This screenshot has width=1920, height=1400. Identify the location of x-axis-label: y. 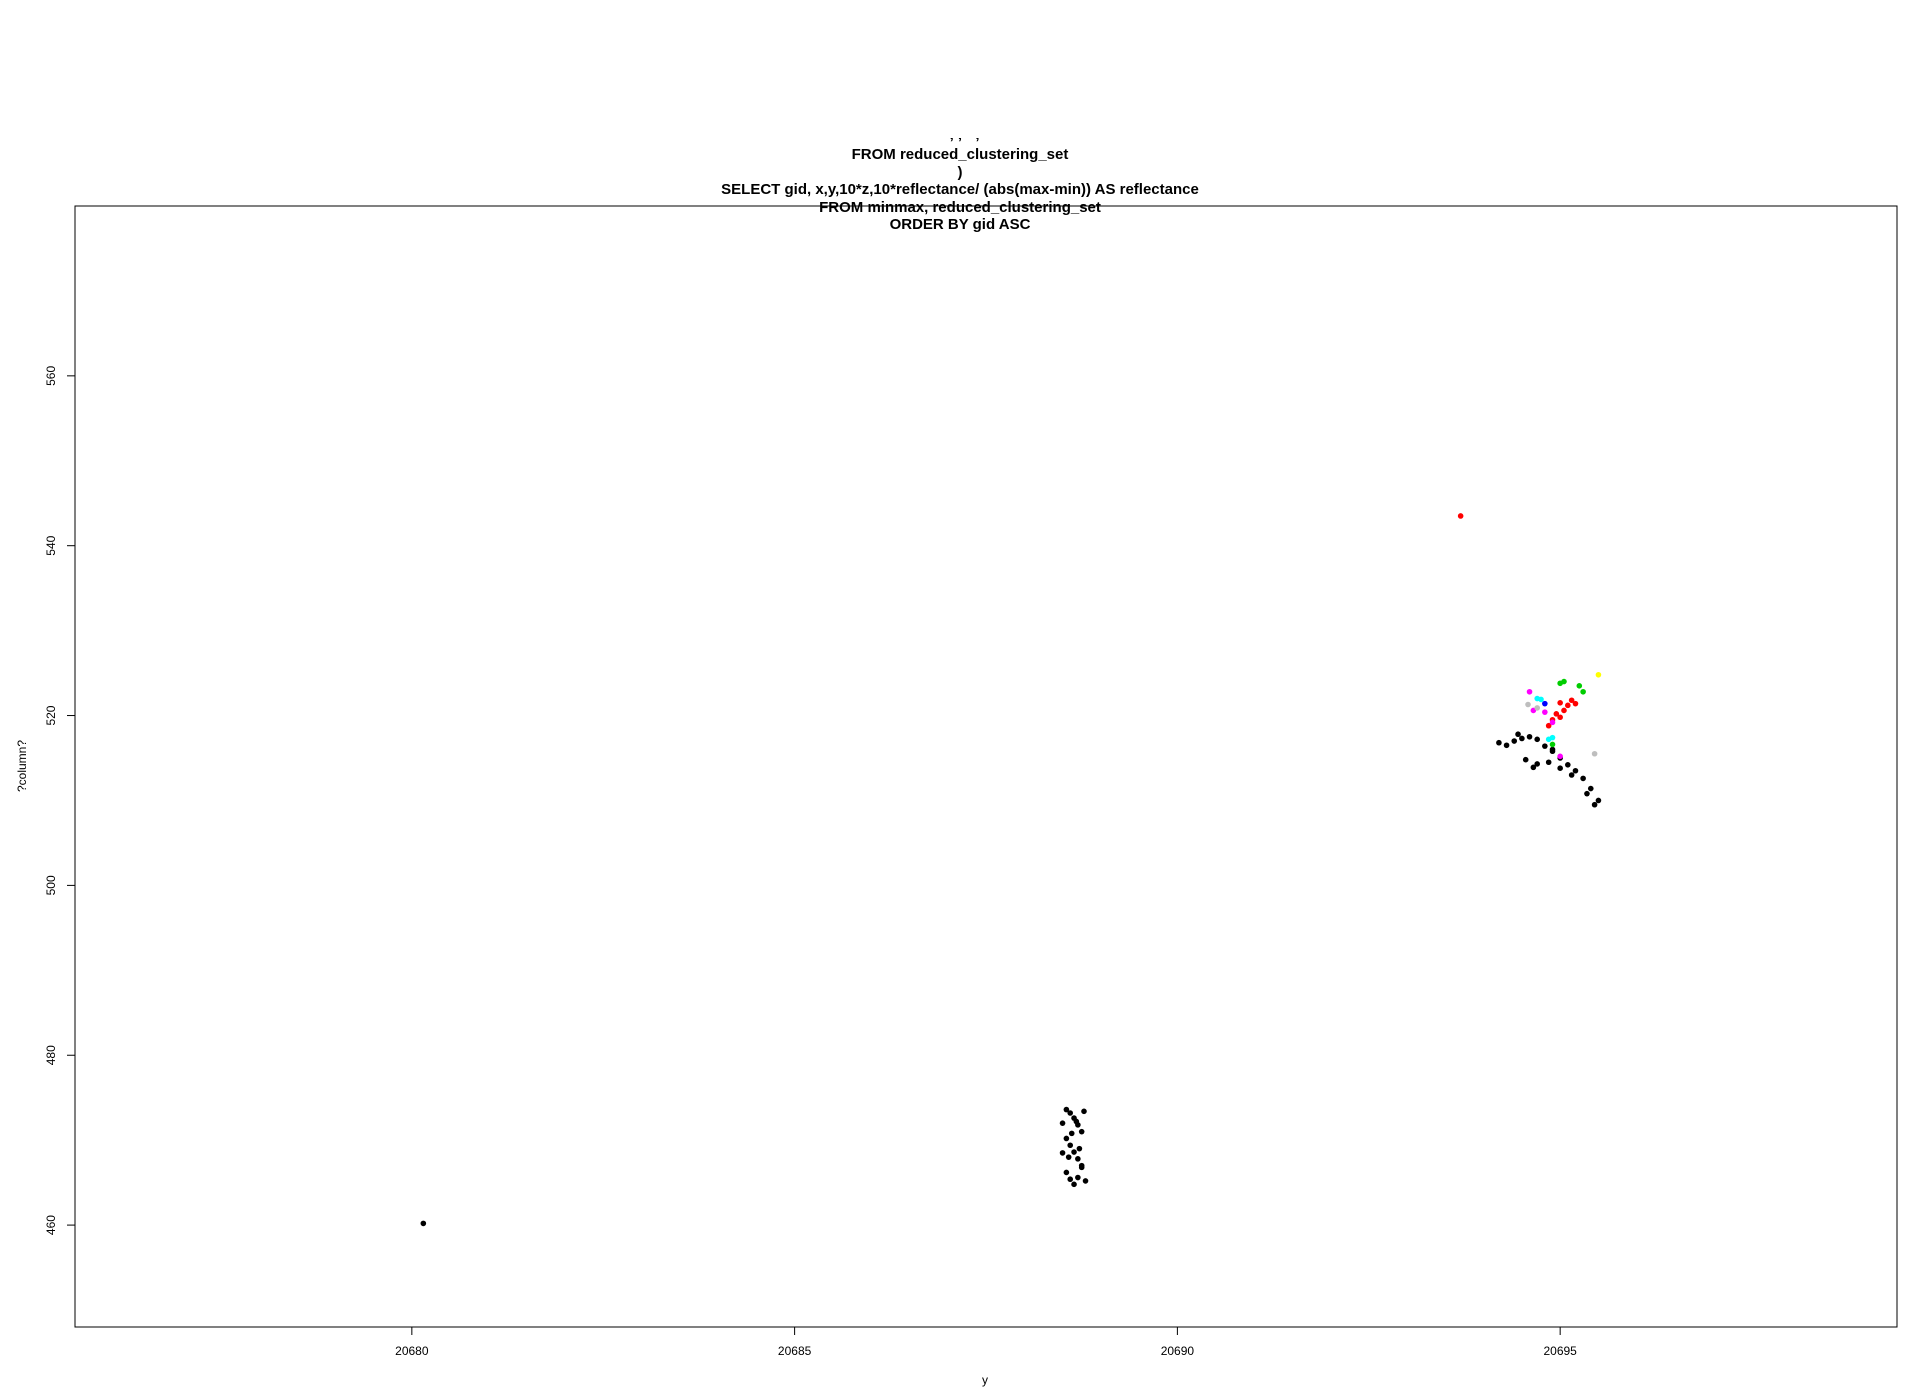
(985, 1380).